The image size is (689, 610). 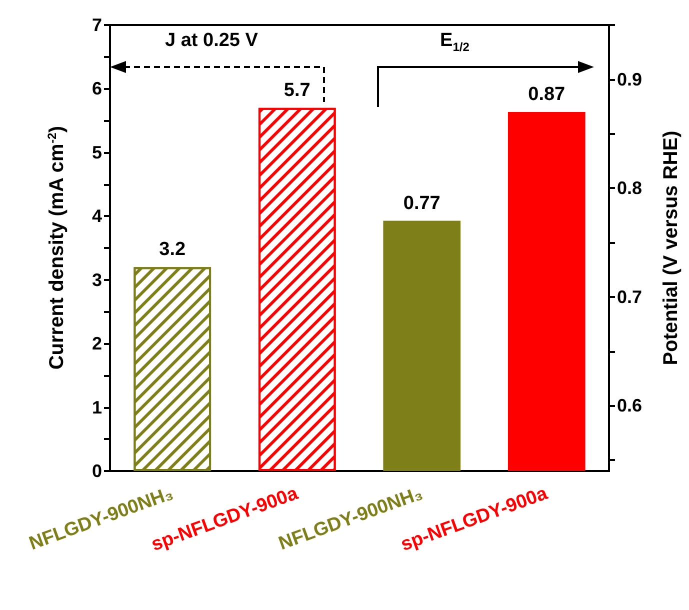 I want to click on y-tick-label: 2, so click(x=97, y=344).